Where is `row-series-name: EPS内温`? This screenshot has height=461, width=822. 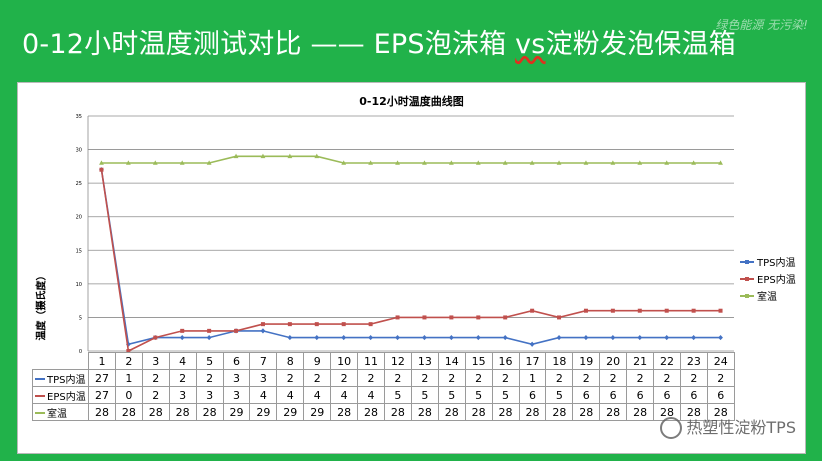
row-series-name: EPS内温 is located at coordinates (66, 397).